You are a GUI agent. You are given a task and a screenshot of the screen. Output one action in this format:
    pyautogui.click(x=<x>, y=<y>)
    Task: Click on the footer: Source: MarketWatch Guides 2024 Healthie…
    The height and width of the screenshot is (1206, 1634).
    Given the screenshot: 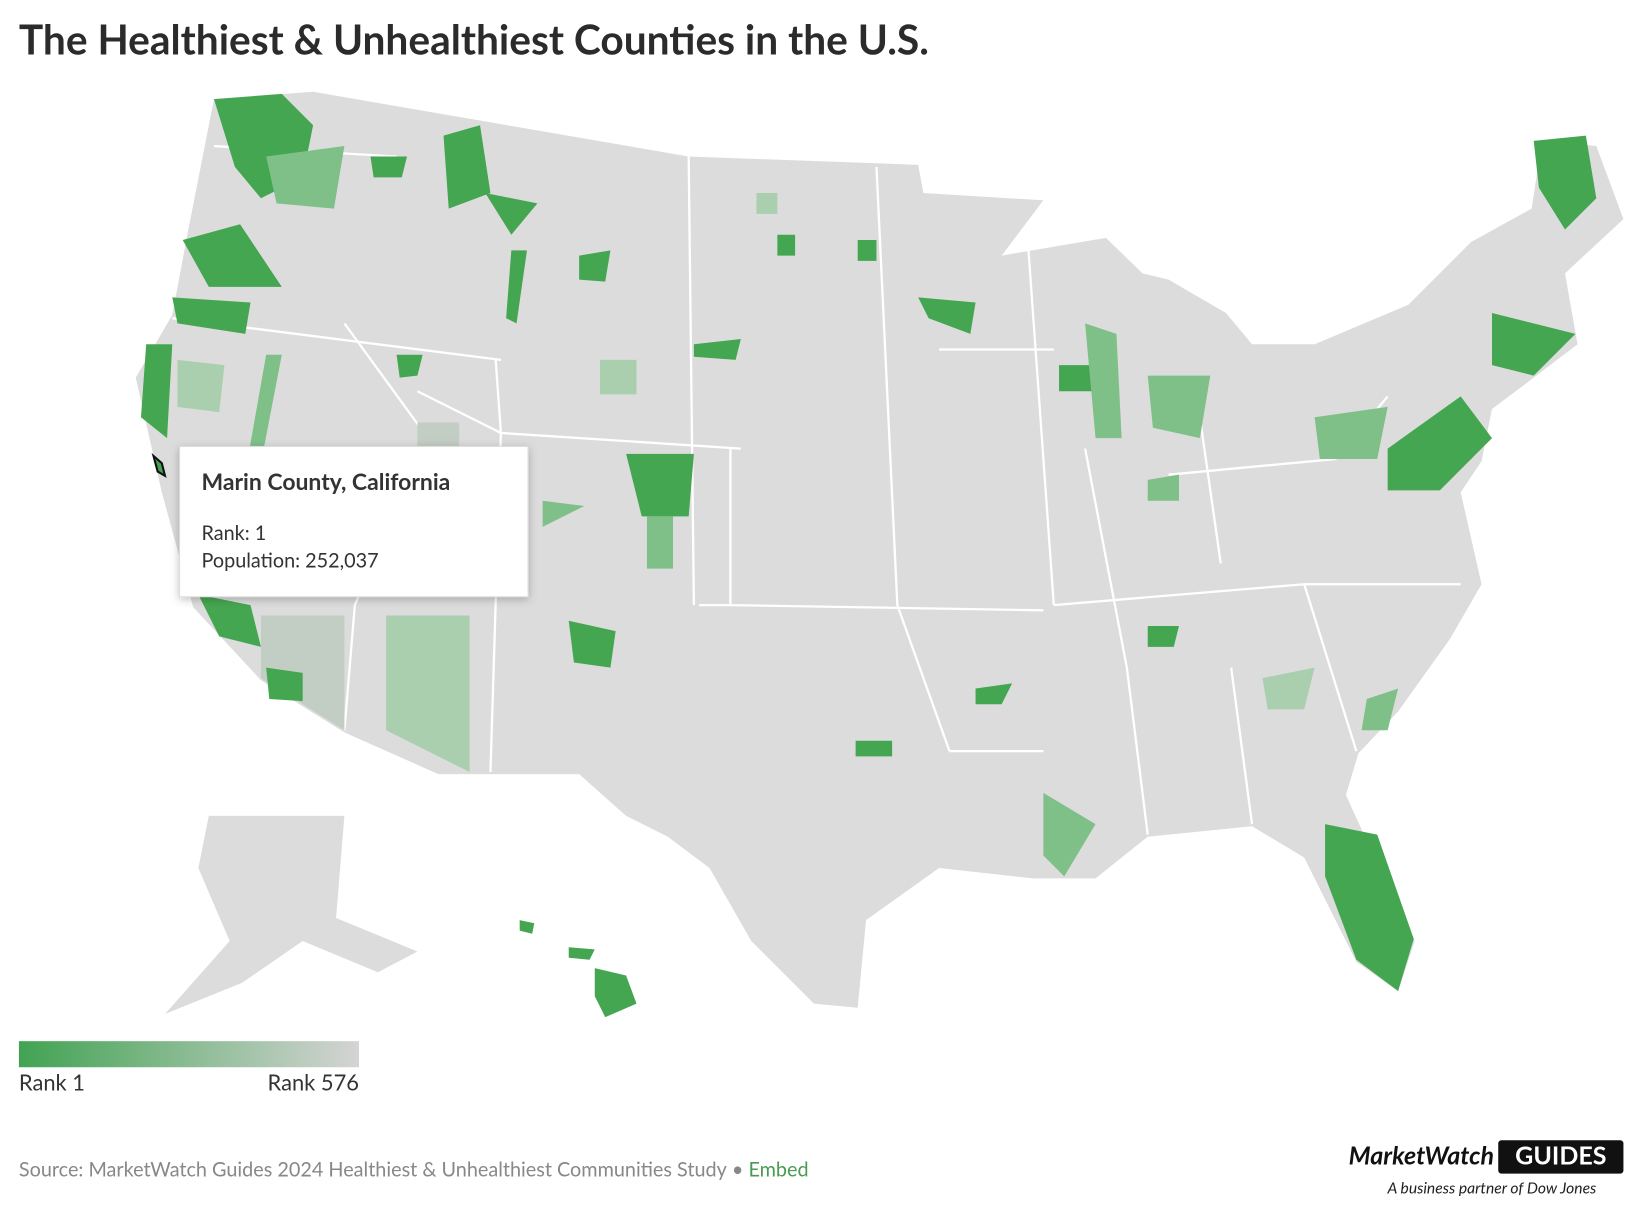 What is the action you would take?
    pyautogui.click(x=821, y=1168)
    